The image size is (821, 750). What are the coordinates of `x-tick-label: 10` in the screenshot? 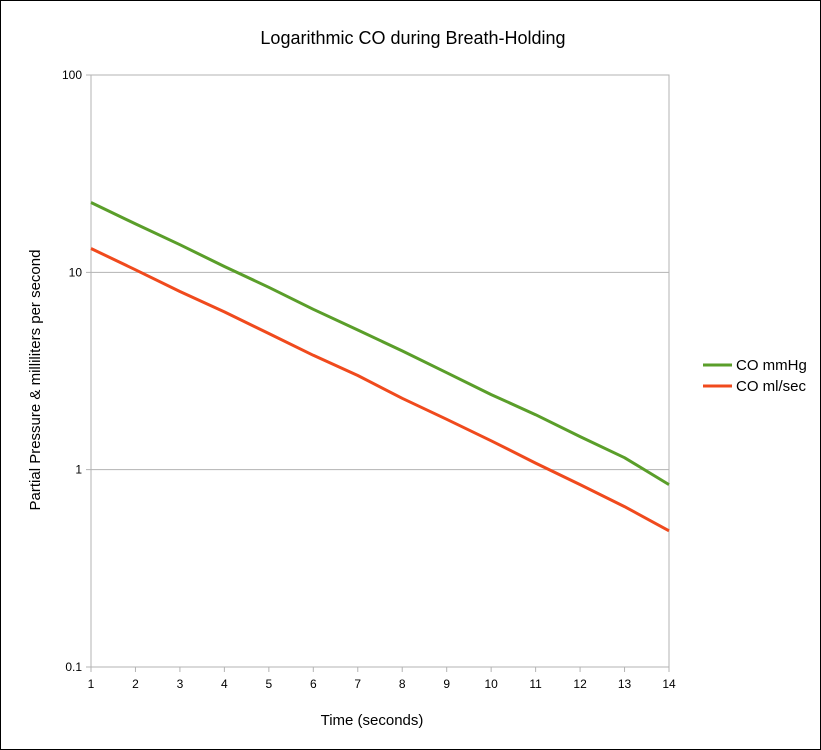 It's located at (491, 684).